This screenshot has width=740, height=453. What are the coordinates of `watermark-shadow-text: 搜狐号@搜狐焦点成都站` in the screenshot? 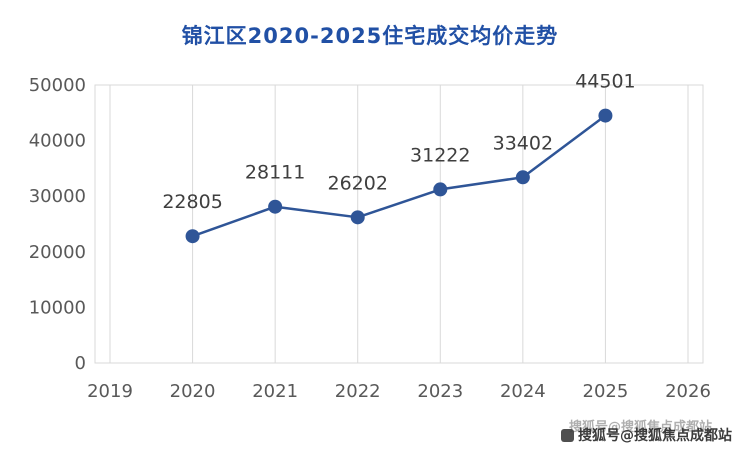 It's located at (640, 427).